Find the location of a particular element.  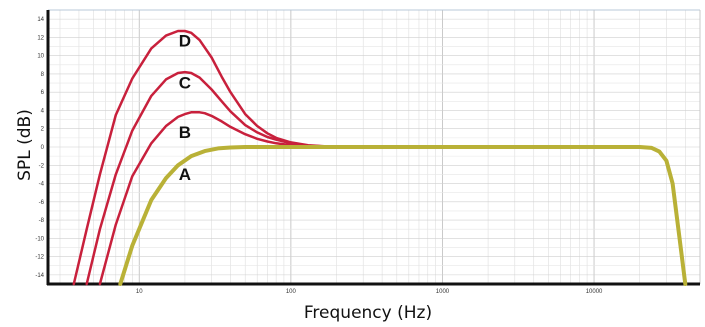

y-tick-label: 6 is located at coordinates (43, 93).